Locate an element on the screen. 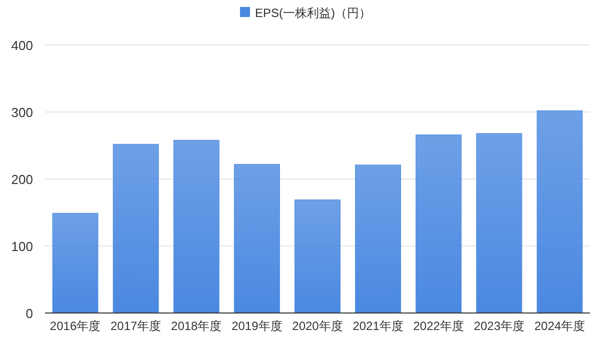 The width and height of the screenshot is (600, 339). x-tick-label: 2022年度 is located at coordinates (438, 326).